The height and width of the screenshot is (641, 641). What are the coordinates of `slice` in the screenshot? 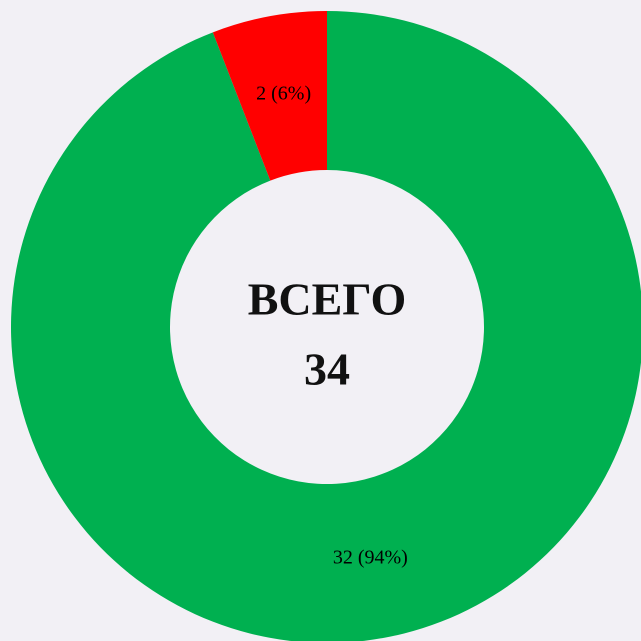 It's located at (269, 96).